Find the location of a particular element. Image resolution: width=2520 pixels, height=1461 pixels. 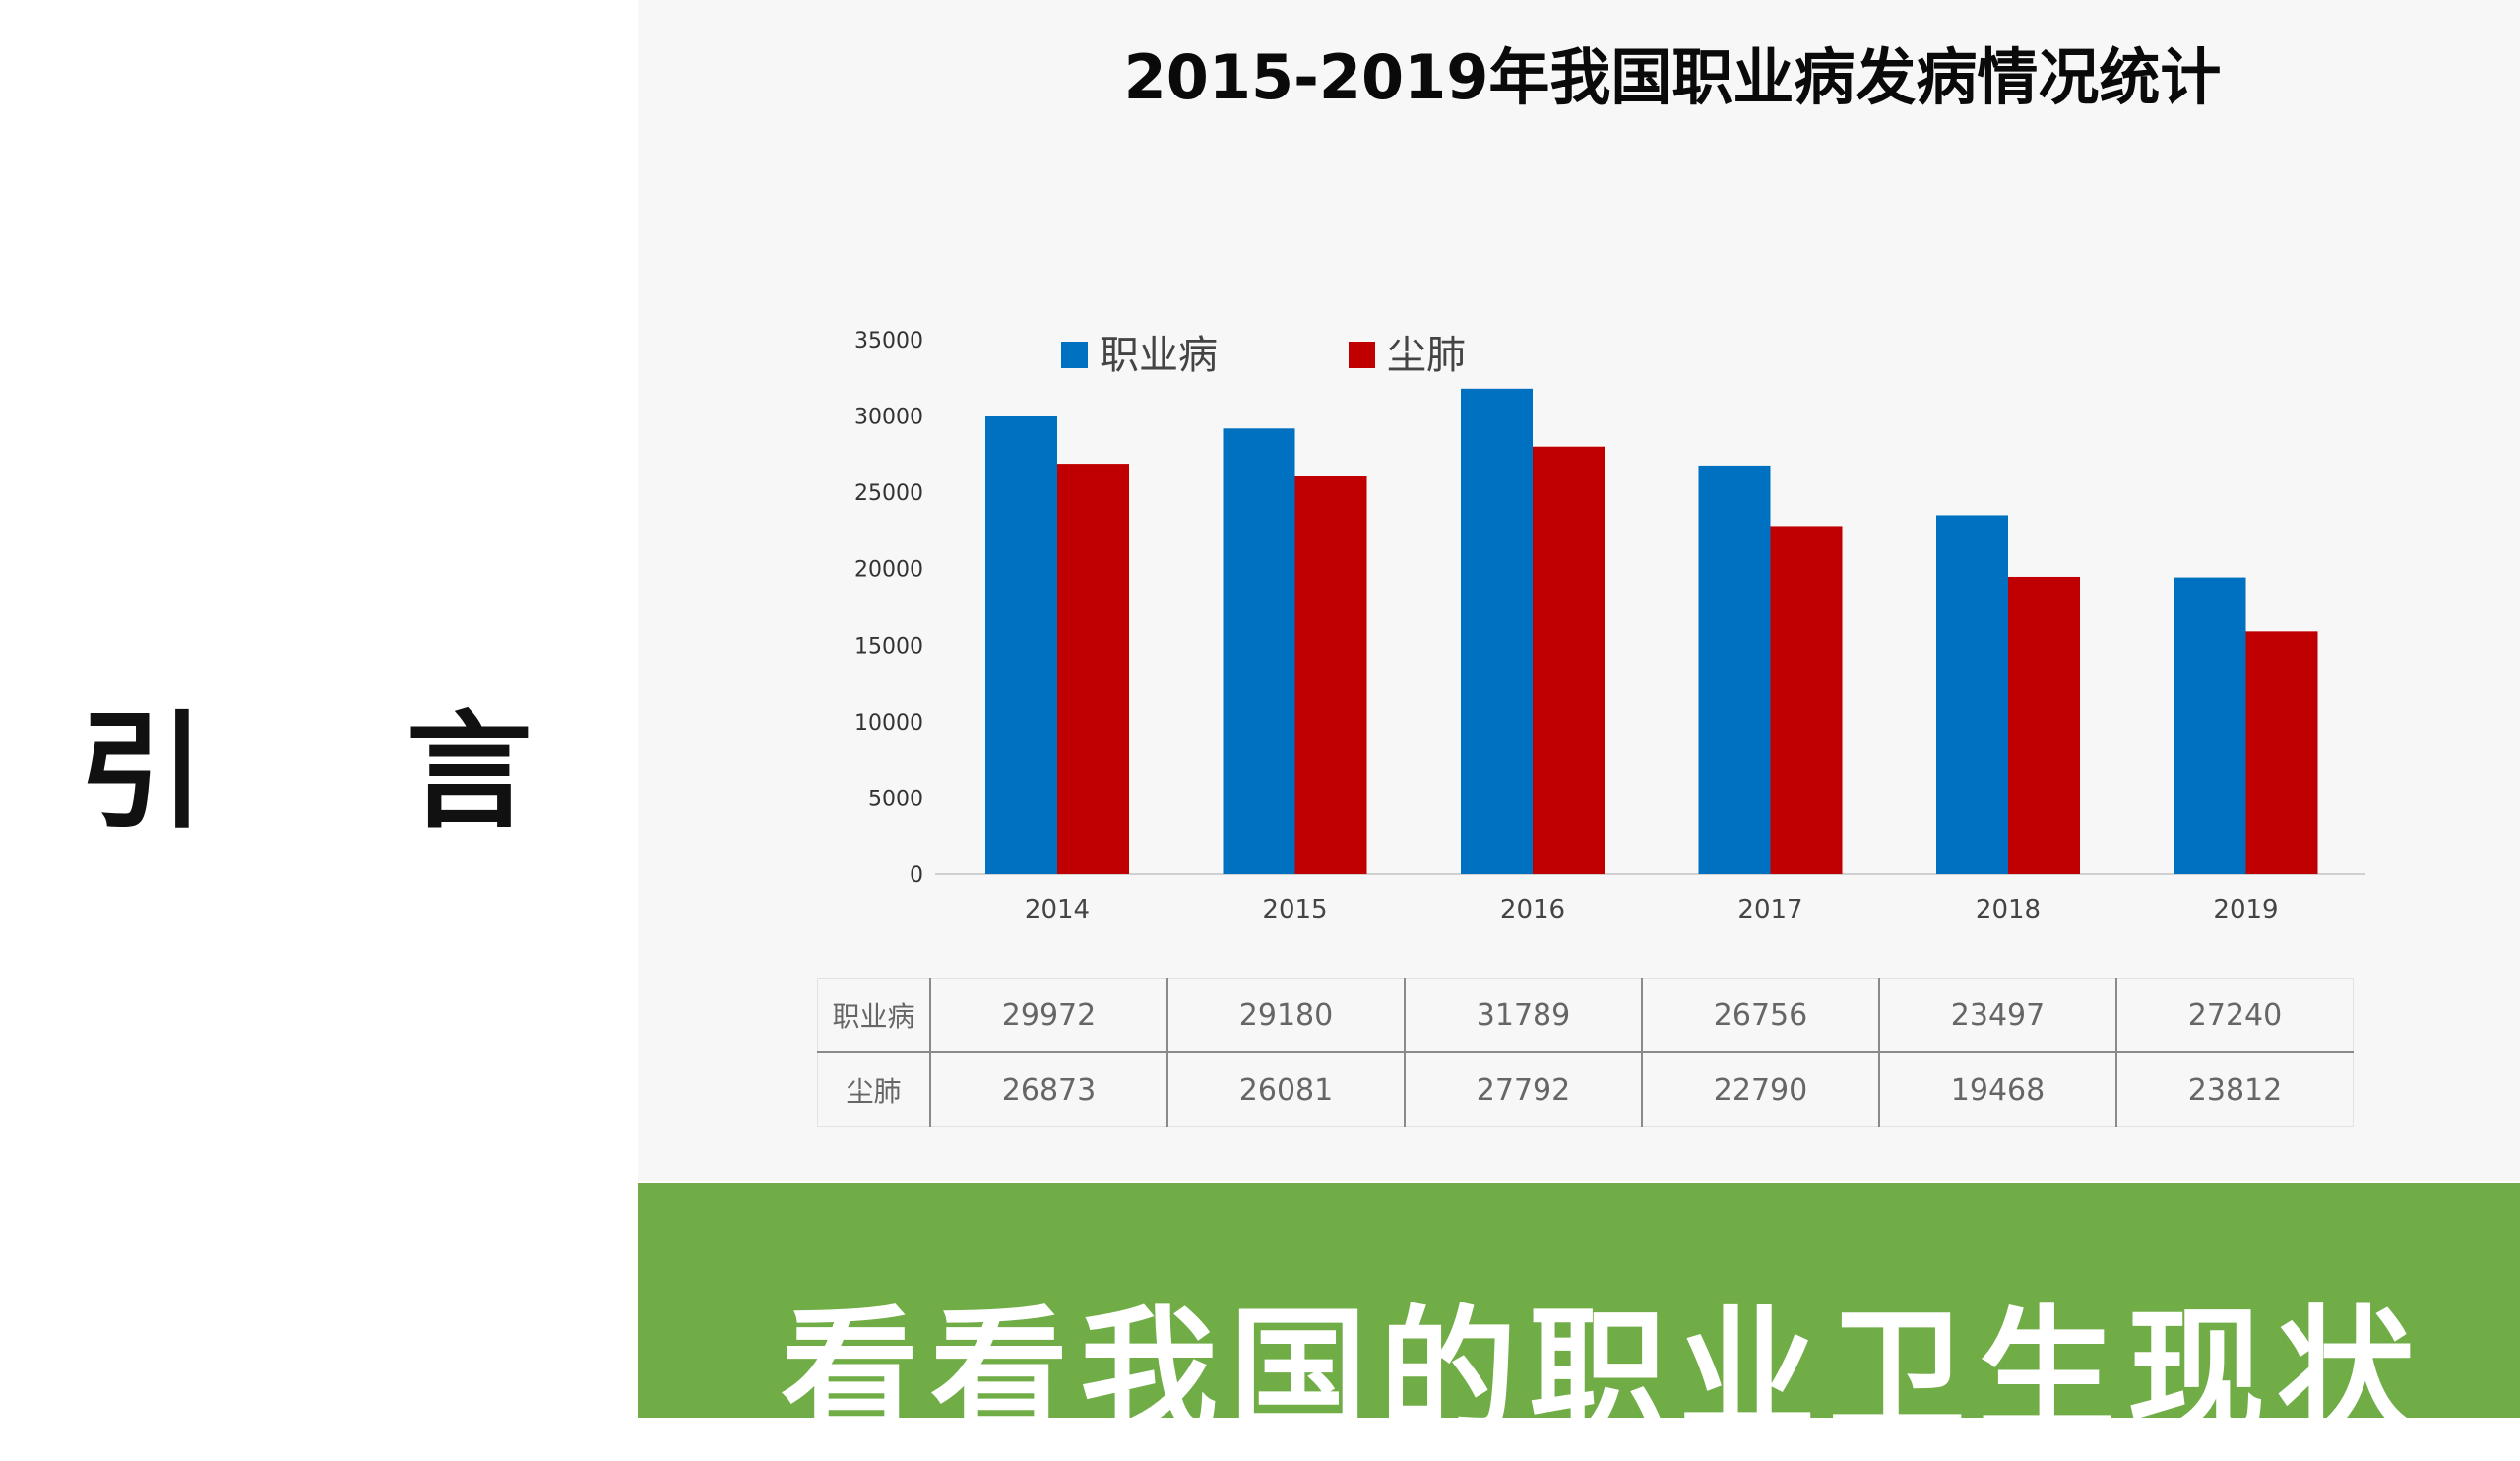

table-cell: 27240 is located at coordinates (2235, 1016).